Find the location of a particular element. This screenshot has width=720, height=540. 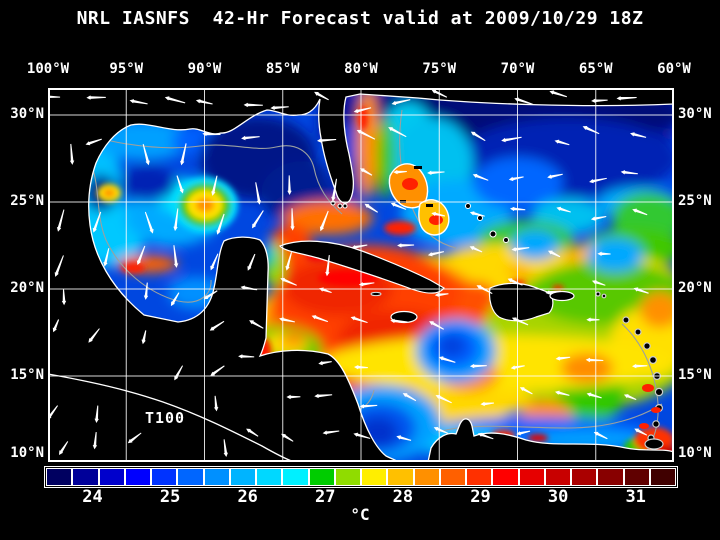

lat-tick-label-left: 30°N is located at coordinates (27, 114).